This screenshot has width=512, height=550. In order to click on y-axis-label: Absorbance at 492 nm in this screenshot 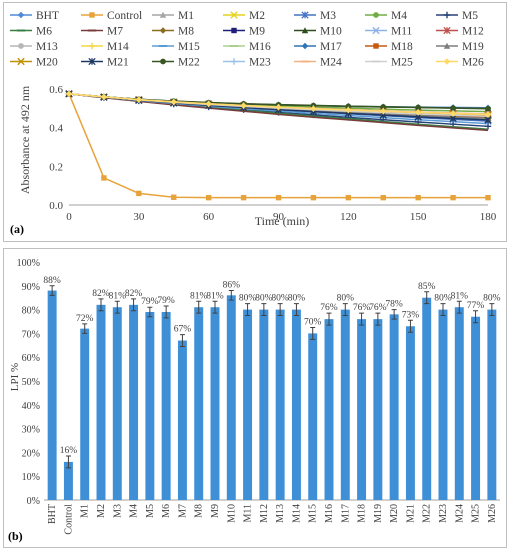, I will do `click(25, 139)`.